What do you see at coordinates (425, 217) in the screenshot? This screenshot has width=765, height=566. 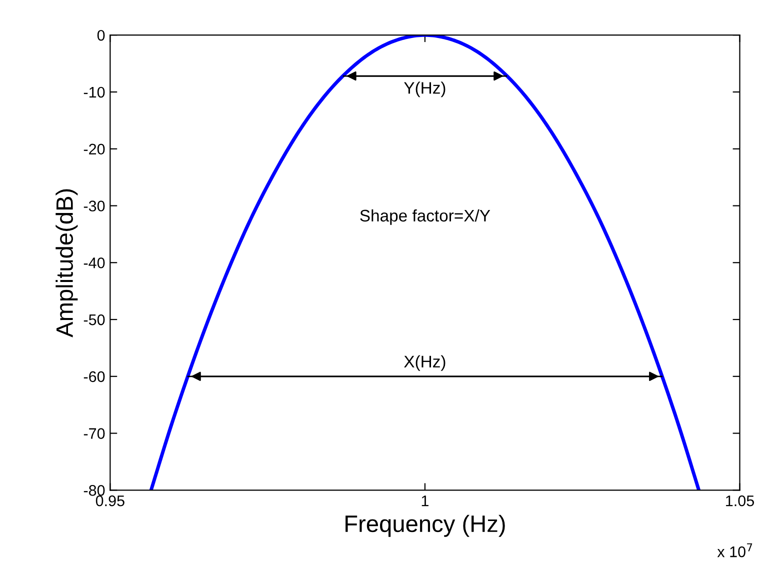 I see `annotation: Shape factor=X/Y` at bounding box center [425, 217].